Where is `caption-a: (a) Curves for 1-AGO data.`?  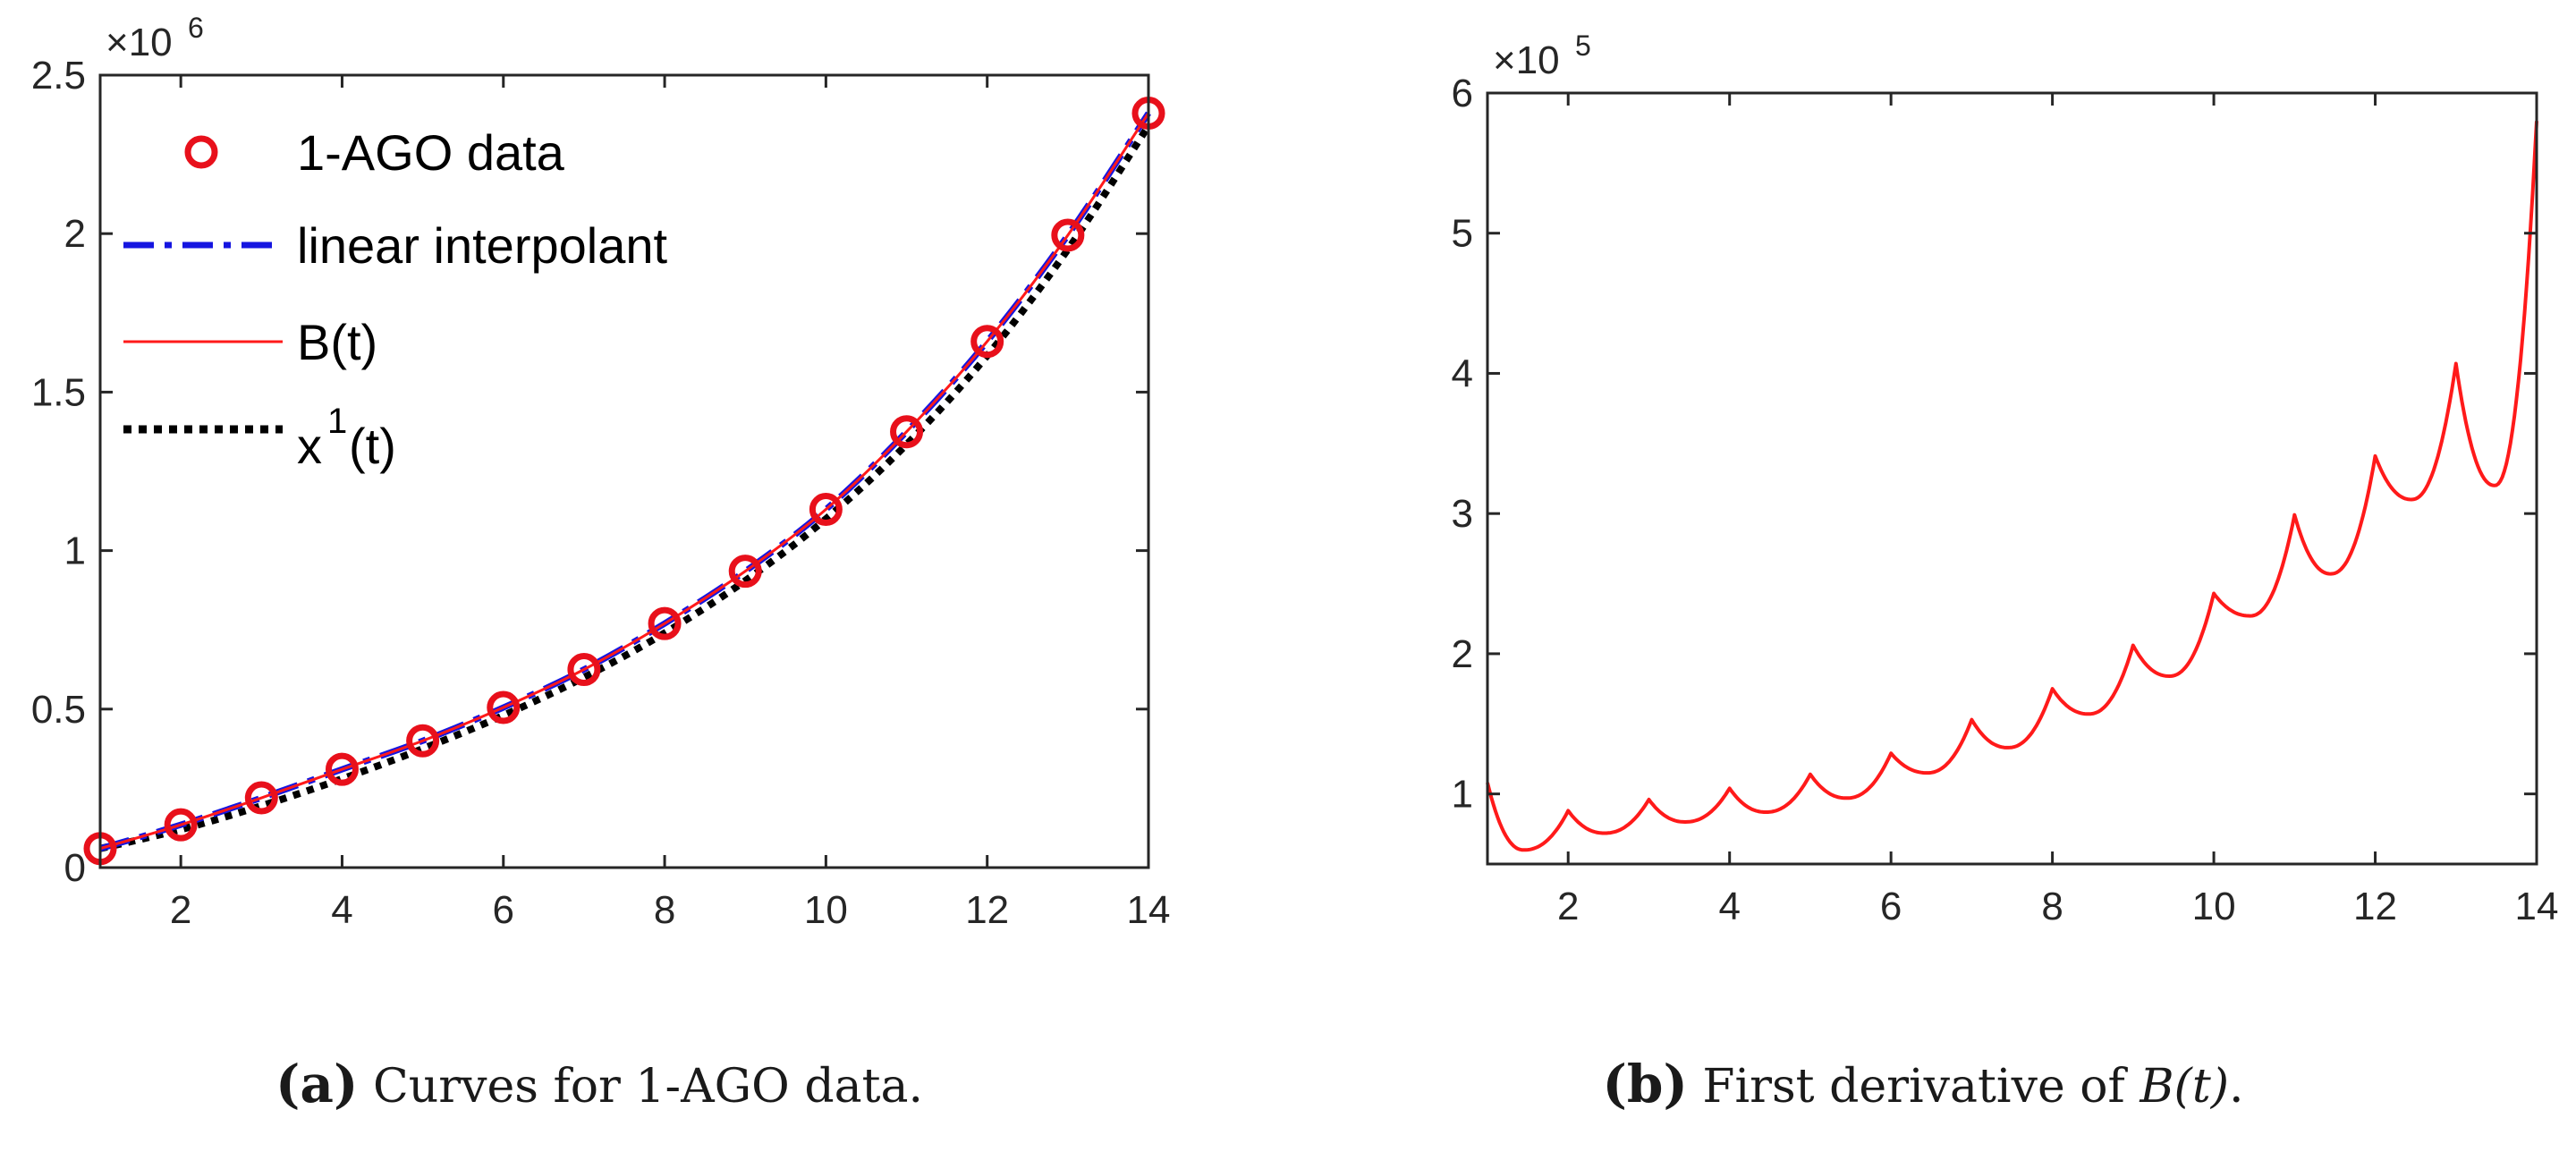
caption-a: (a) Curves for 1-AGO data. is located at coordinates (599, 1084).